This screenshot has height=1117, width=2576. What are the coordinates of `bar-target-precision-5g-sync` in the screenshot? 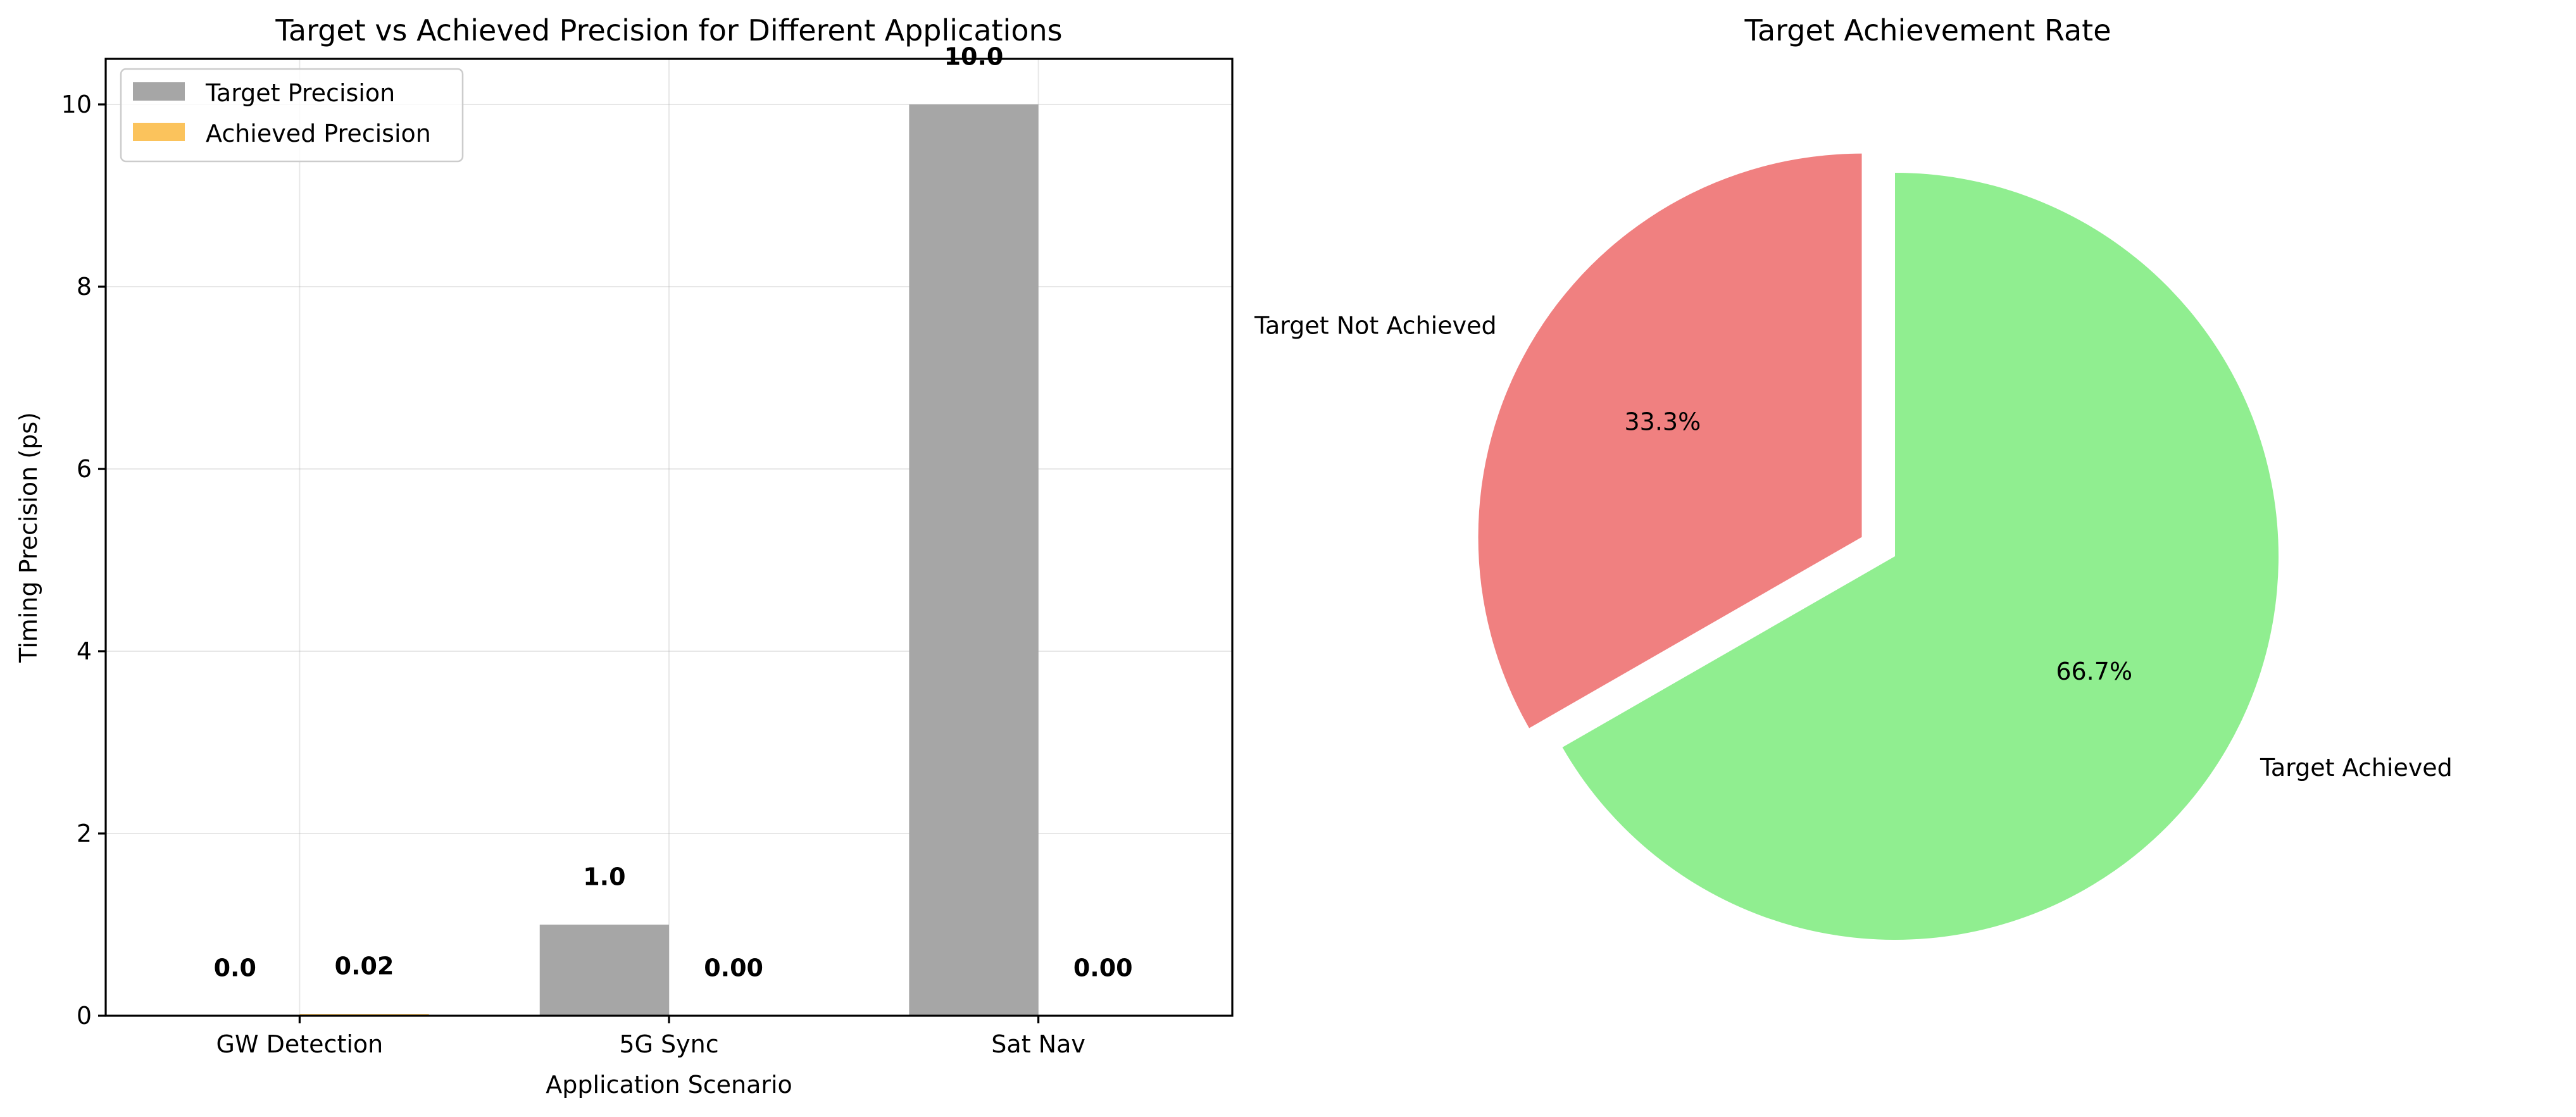 It's located at (604, 970).